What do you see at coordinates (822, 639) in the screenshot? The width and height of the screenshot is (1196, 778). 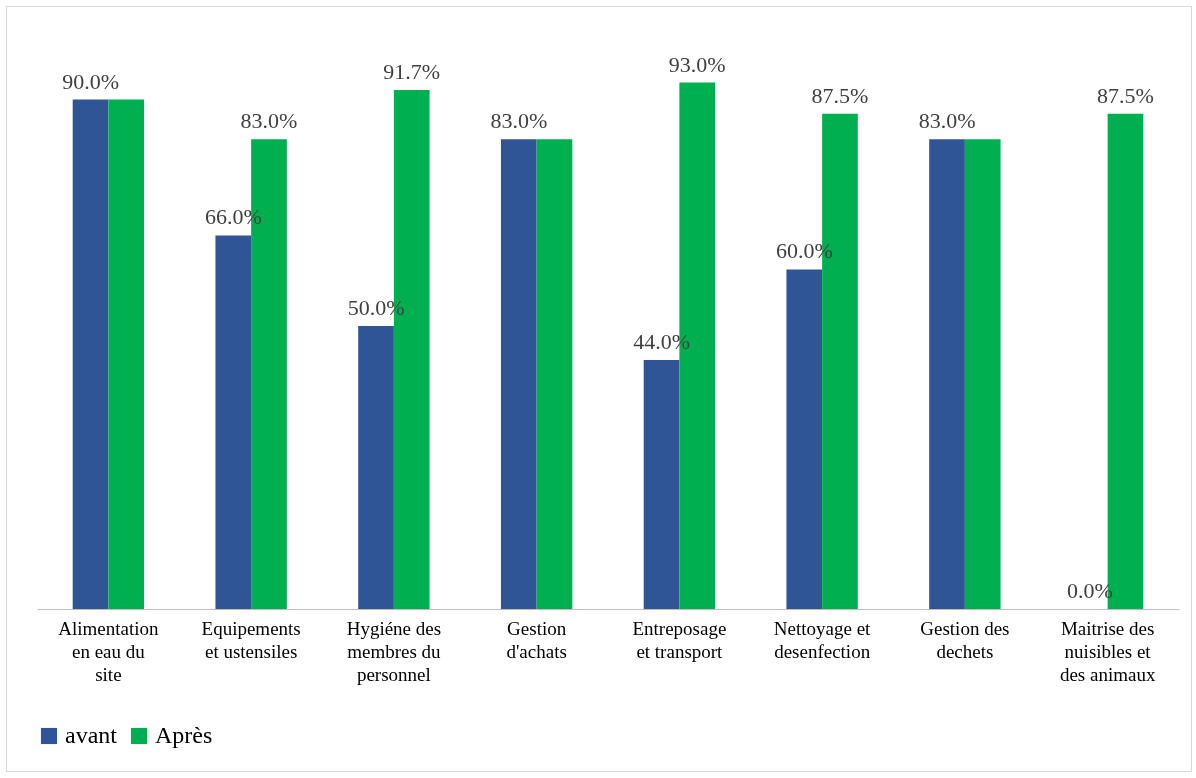 I see `x-tick-label: Nettoyage et desenfection` at bounding box center [822, 639].